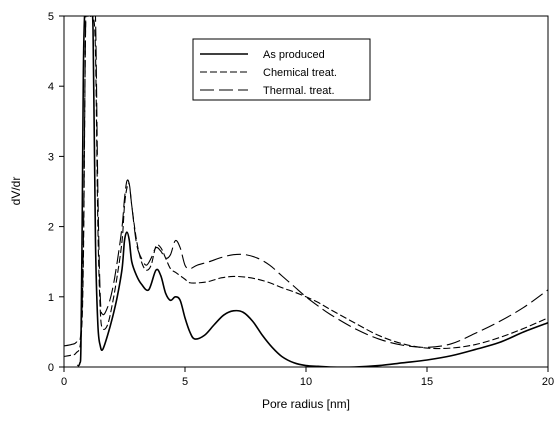  What do you see at coordinates (306, 404) in the screenshot?
I see `x-axis-label: Pore radius [nm]` at bounding box center [306, 404].